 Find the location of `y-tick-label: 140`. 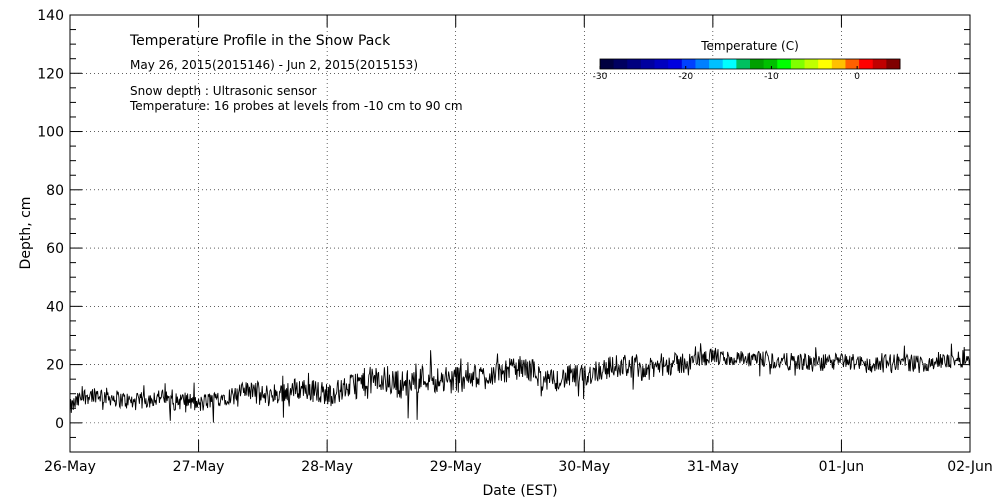

y-tick-label: 140 is located at coordinates (50, 16).